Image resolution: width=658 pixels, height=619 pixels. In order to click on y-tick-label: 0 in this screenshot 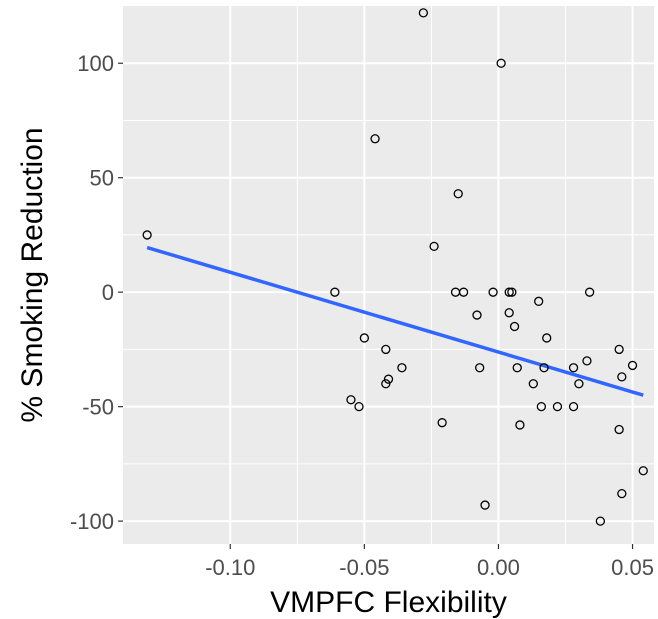, I will do `click(108, 292)`.